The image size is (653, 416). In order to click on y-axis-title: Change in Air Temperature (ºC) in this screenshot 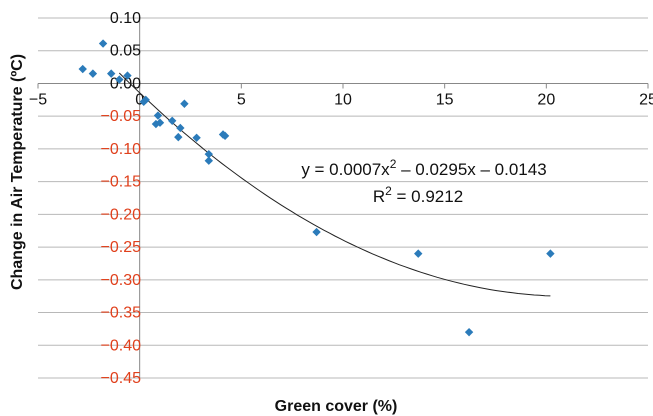, I will do `click(17, 172)`.